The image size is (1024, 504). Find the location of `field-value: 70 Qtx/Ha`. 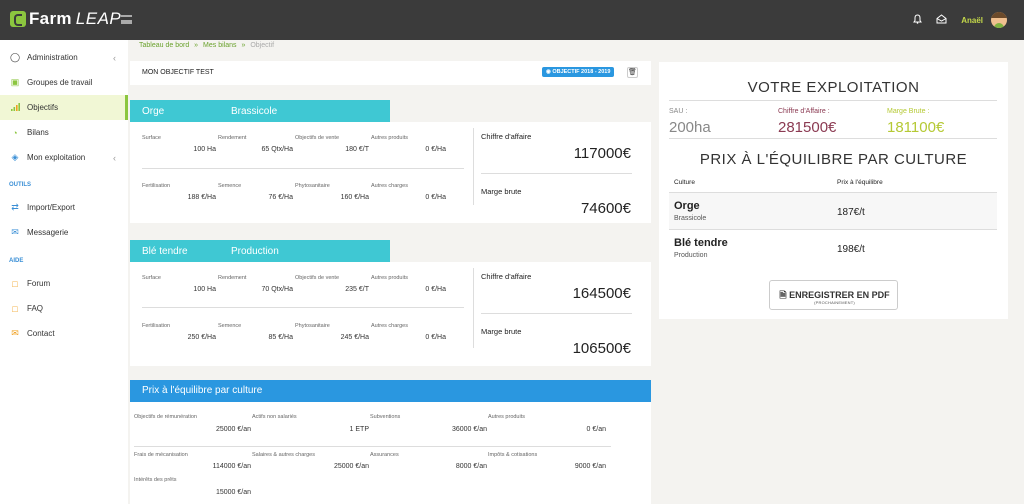

field-value: 70 Qtx/Ha is located at coordinates (277, 289).